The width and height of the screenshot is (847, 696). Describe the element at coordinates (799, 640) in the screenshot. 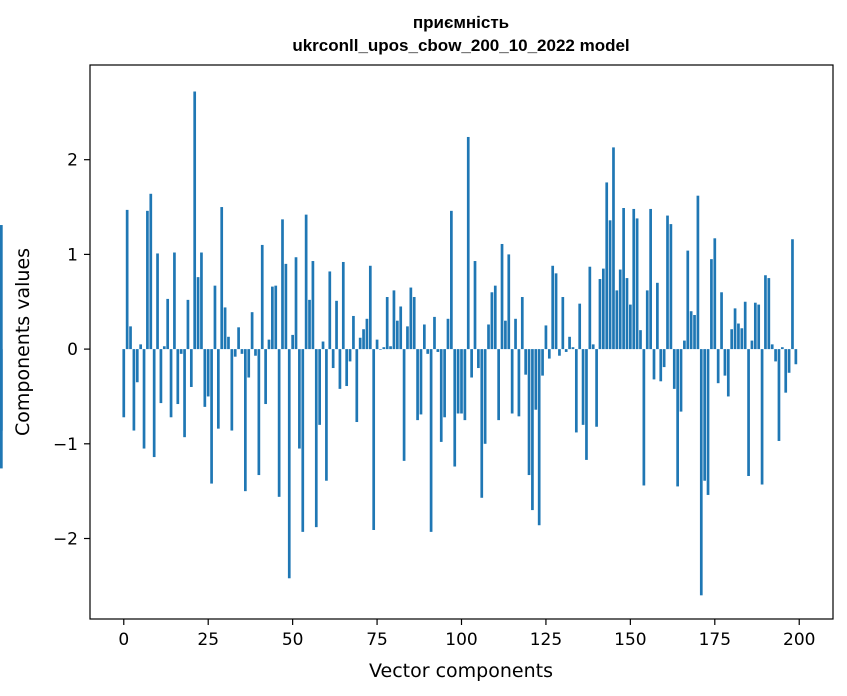

I see `x-tick-label: 200` at that location.